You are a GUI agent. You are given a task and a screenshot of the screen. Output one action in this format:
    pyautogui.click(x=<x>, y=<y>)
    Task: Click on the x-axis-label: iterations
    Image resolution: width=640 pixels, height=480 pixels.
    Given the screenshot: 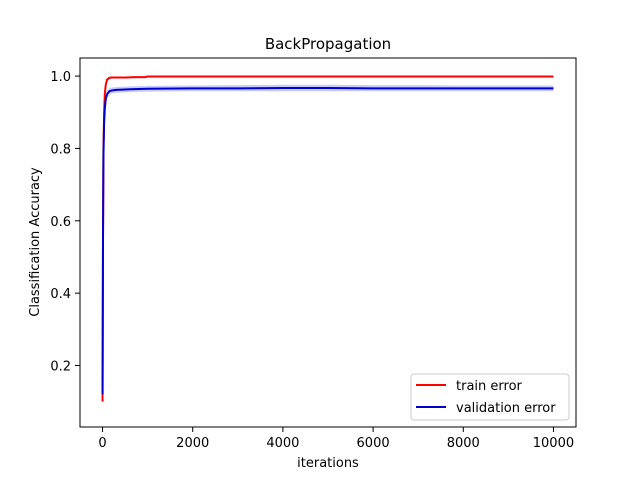 What is the action you would take?
    pyautogui.click(x=328, y=463)
    